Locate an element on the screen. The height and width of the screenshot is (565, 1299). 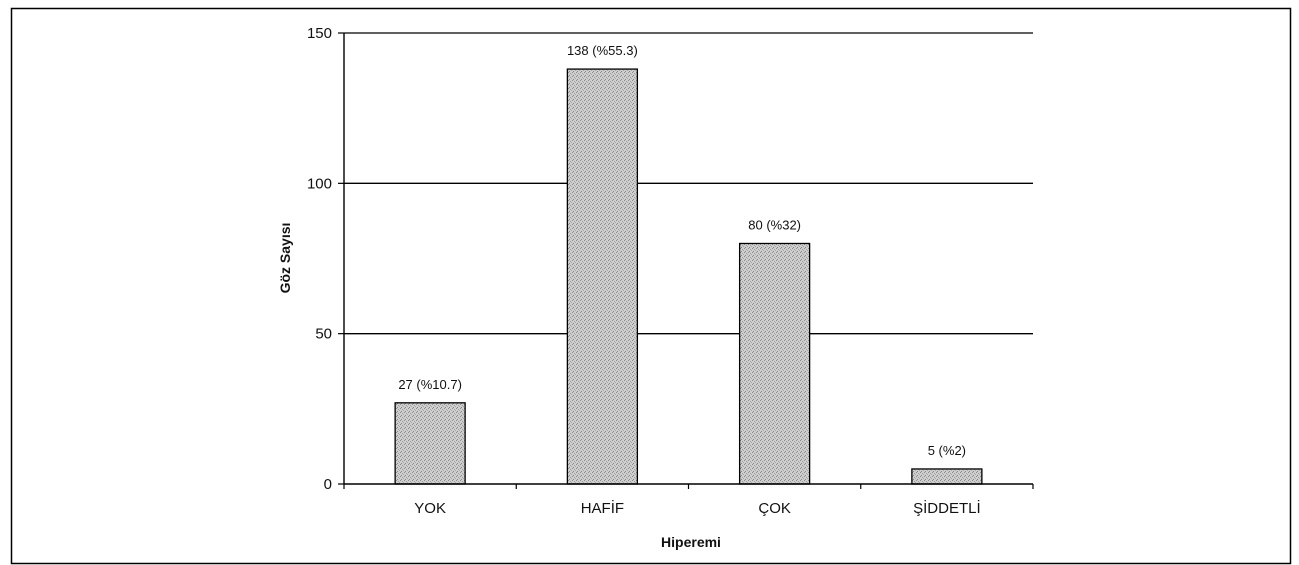
y-tick-label-100: 100 is located at coordinates (319, 183).